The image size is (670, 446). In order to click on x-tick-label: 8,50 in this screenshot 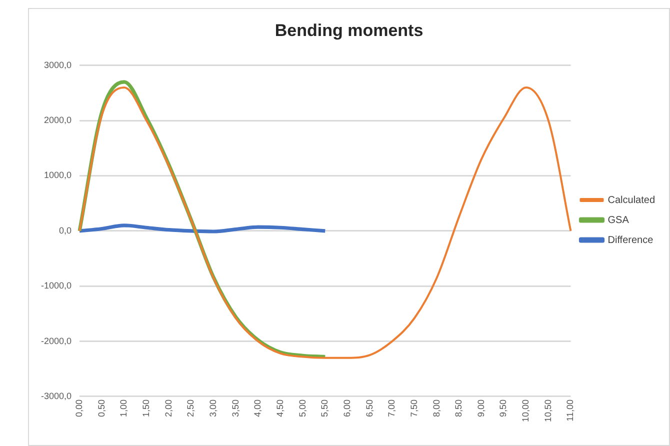, I will do `click(459, 408)`.